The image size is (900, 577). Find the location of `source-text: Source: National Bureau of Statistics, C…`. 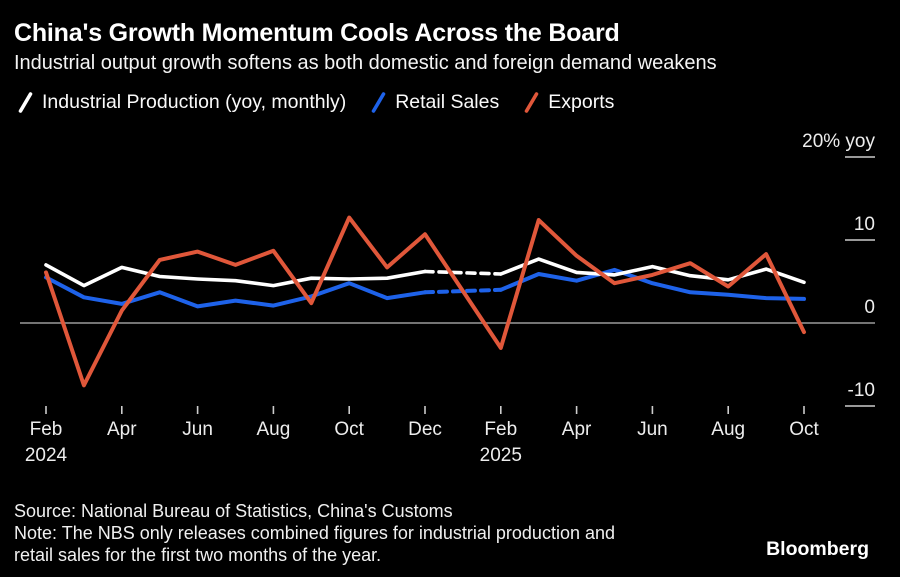

source-text: Source: National Bureau of Statistics, C… is located at coordinates (233, 511).